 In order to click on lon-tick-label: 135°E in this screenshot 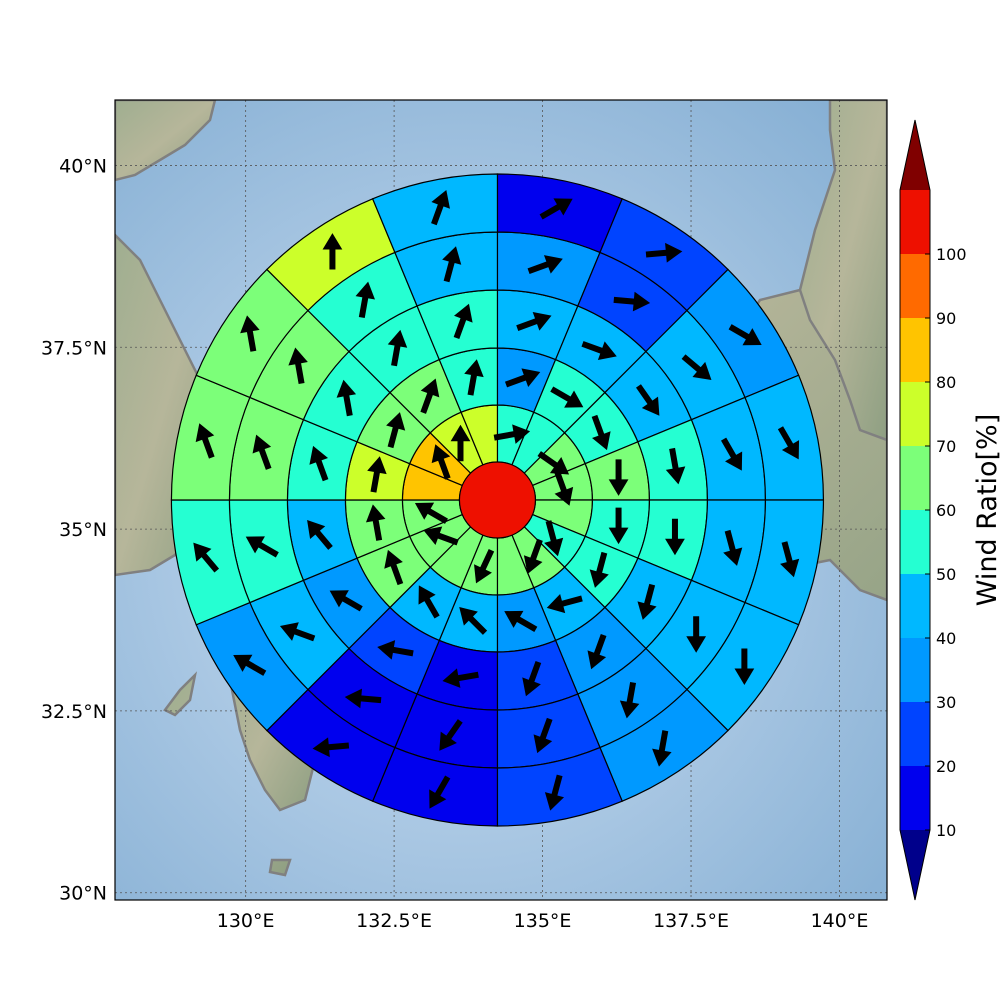, I will do `click(543, 921)`.